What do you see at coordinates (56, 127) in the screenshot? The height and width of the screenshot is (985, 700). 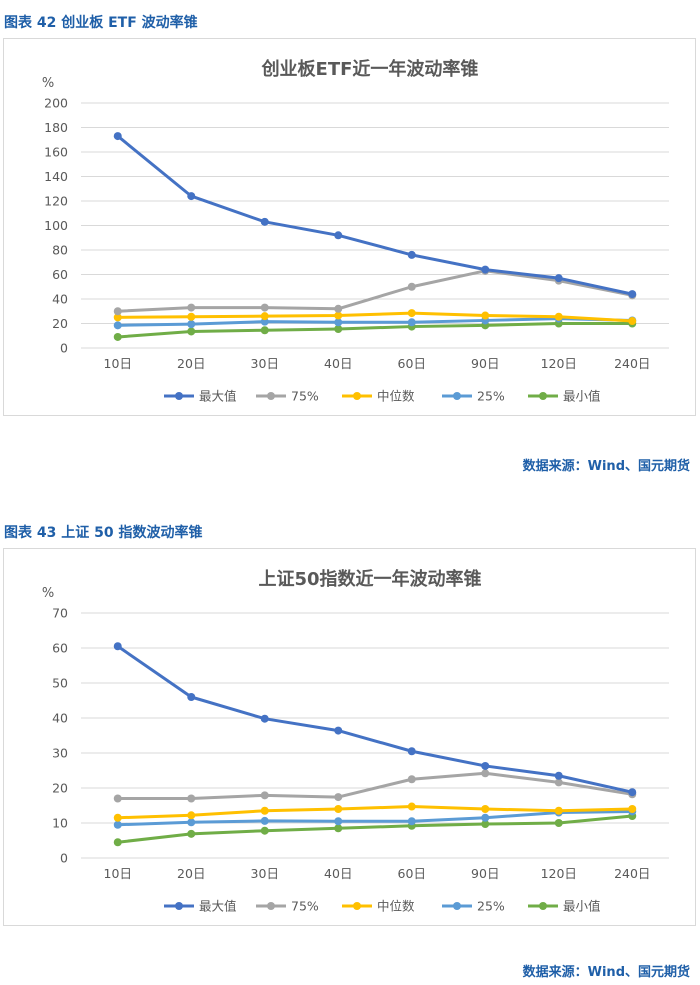 I see `y-tick-label: 180` at bounding box center [56, 127].